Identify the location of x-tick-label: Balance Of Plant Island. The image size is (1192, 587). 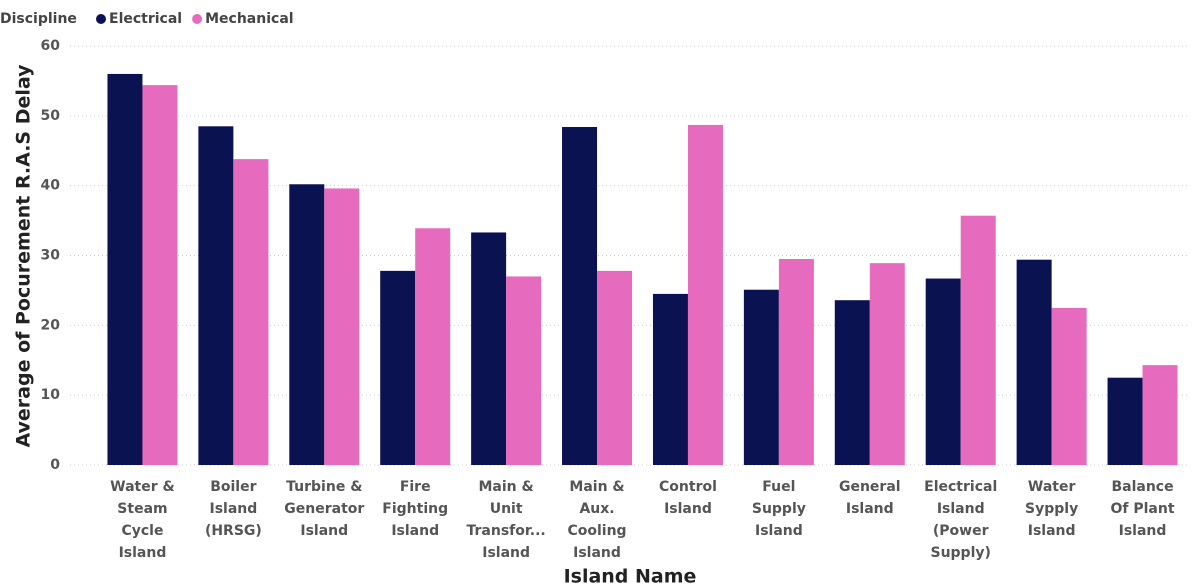
(1142, 509).